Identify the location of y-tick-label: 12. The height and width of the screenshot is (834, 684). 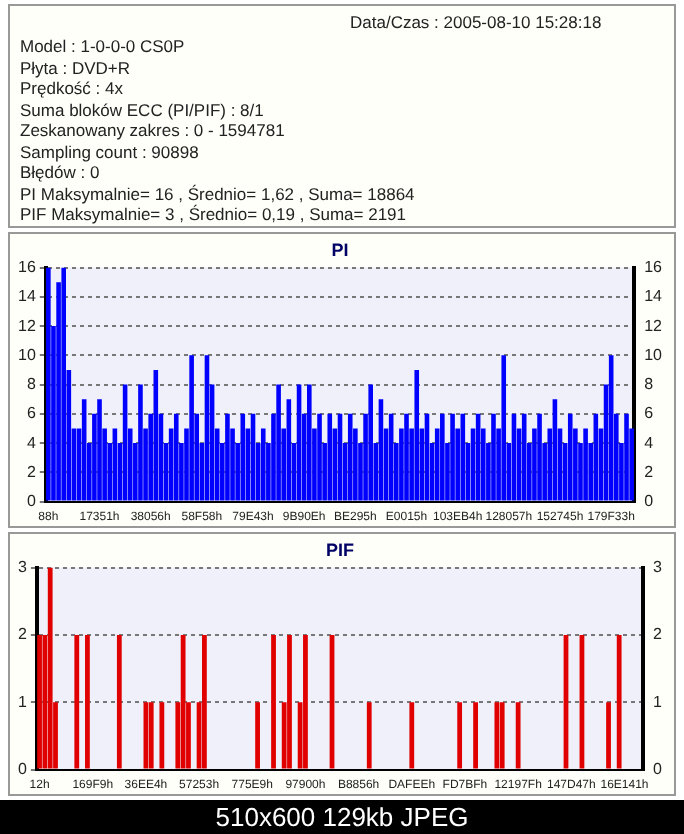
(27, 325).